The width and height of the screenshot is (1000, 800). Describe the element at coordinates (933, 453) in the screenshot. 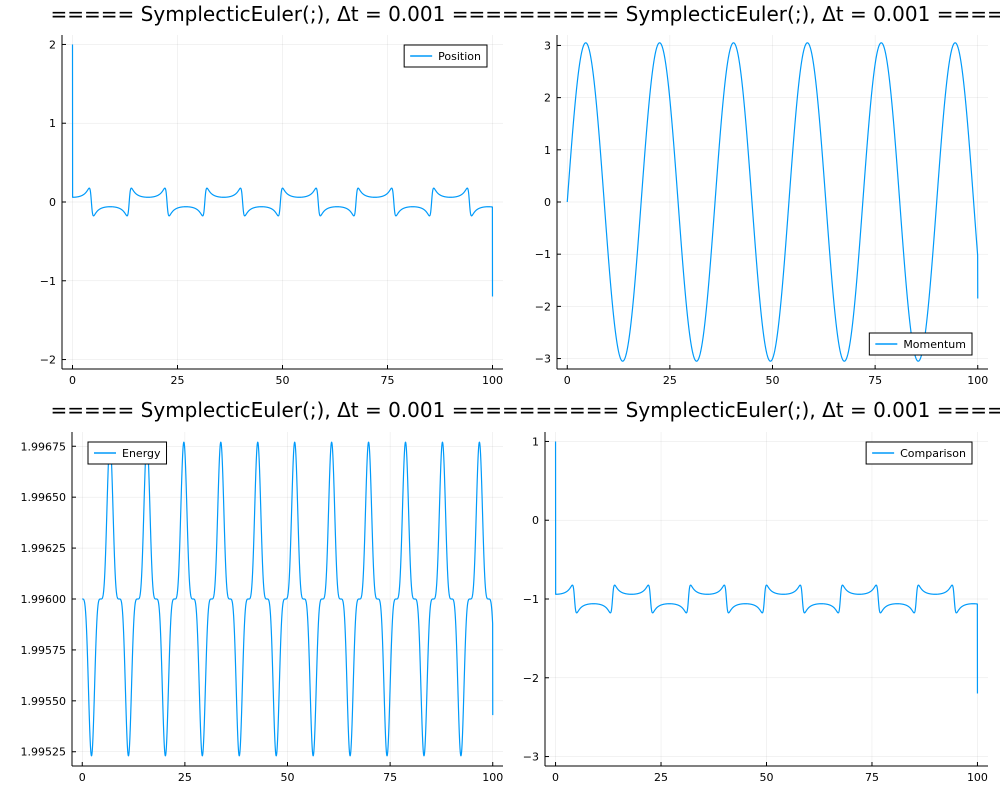

I see `legend-label: Comparison` at that location.